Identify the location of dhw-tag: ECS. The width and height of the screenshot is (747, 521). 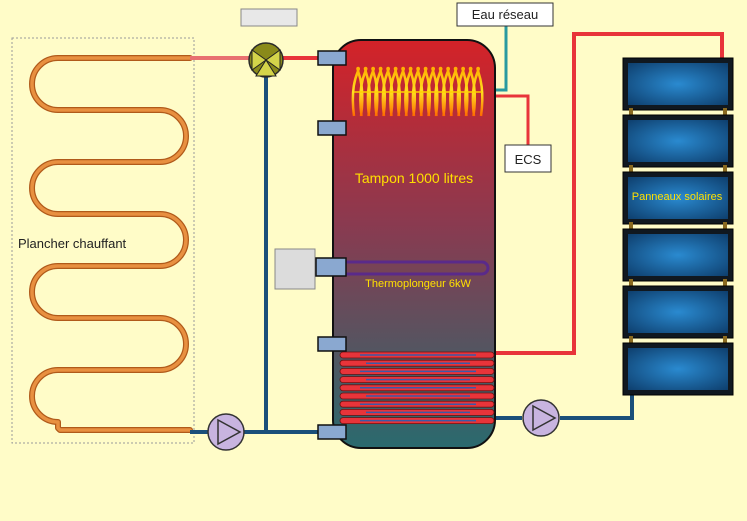
(528, 158).